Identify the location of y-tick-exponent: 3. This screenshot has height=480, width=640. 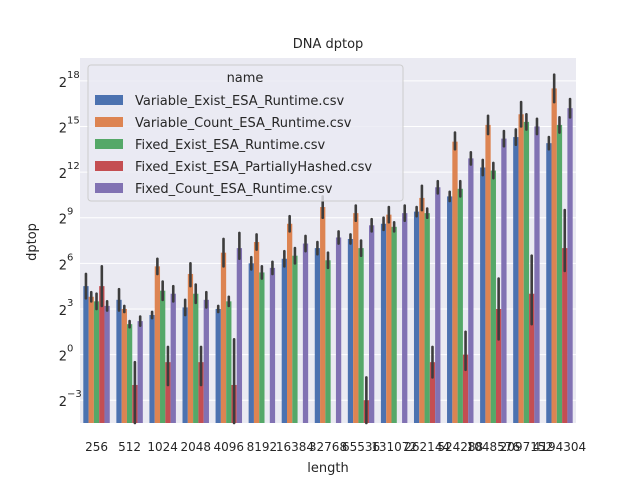
(70, 303).